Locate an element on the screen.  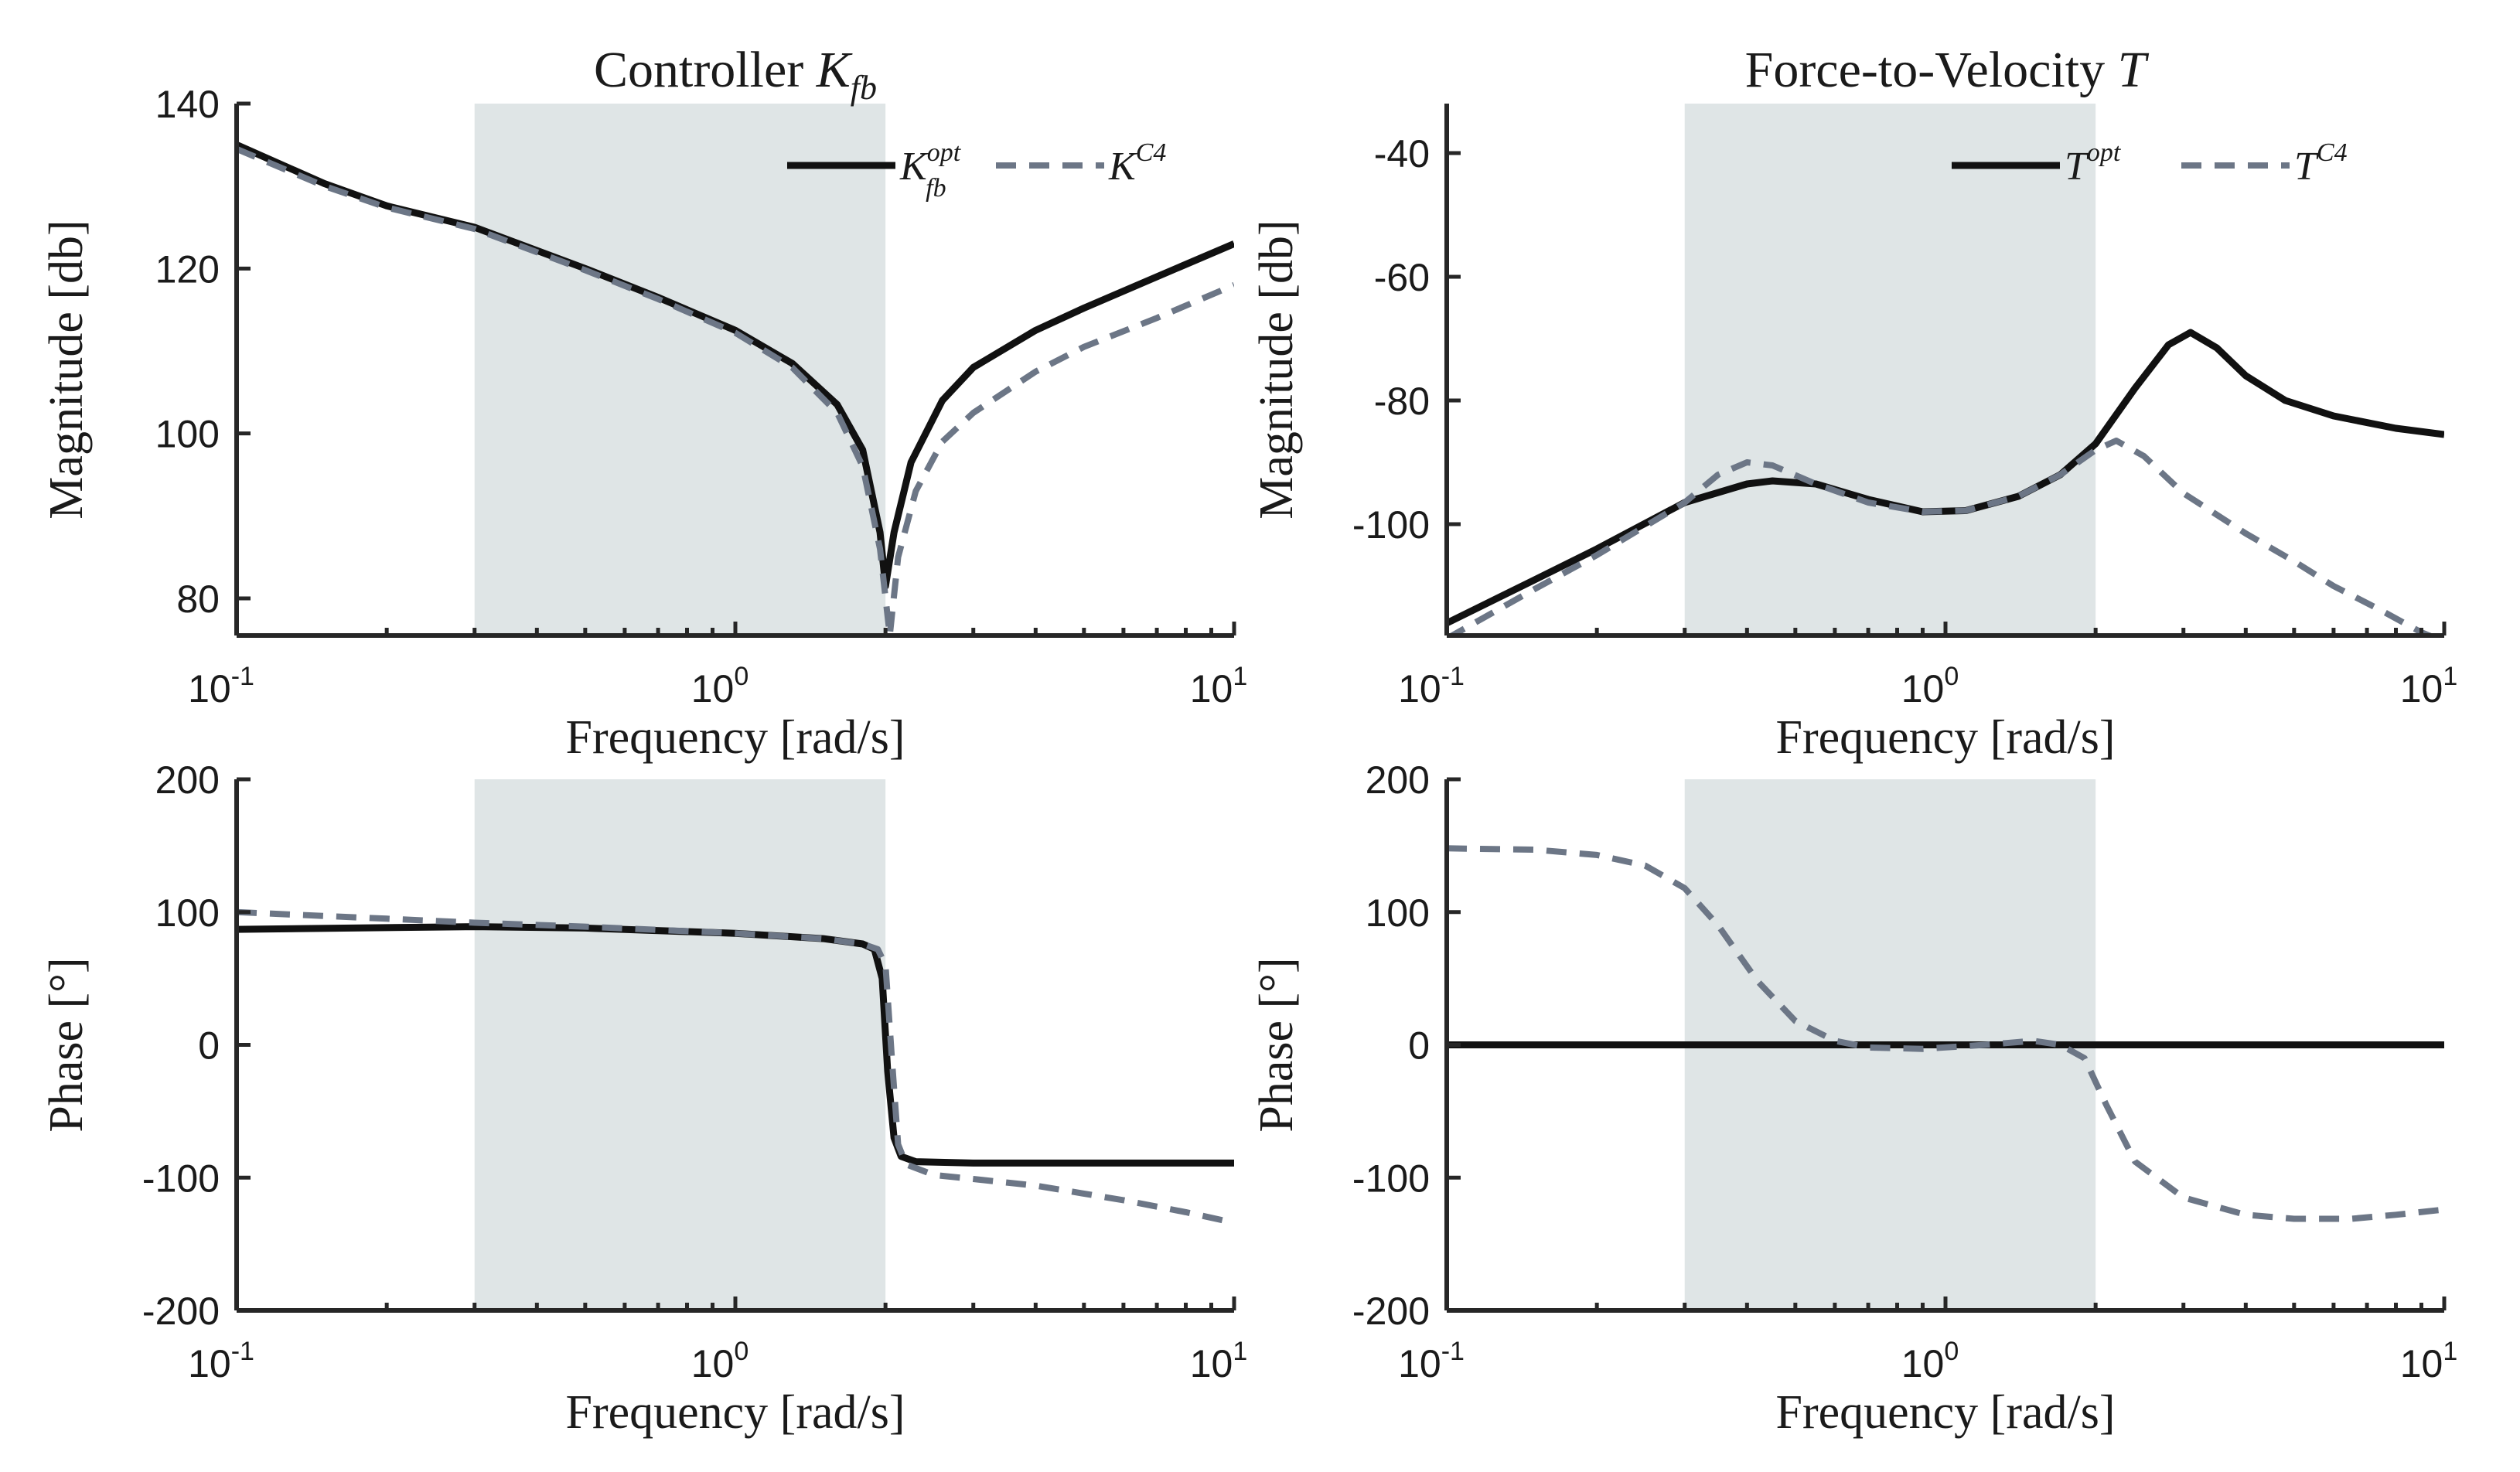
legend-label: Topt is located at coordinates (2093, 163).